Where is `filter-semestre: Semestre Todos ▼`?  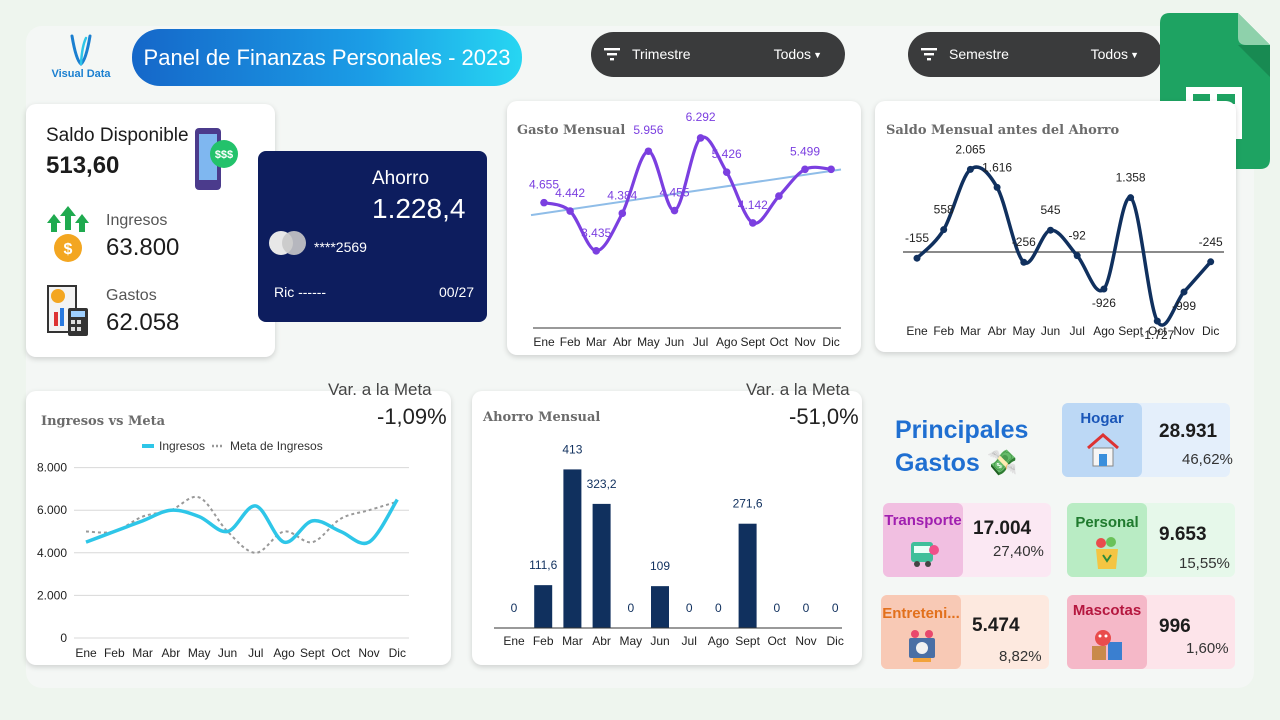
filter-semestre: Semestre Todos ▼ is located at coordinates (1035, 54).